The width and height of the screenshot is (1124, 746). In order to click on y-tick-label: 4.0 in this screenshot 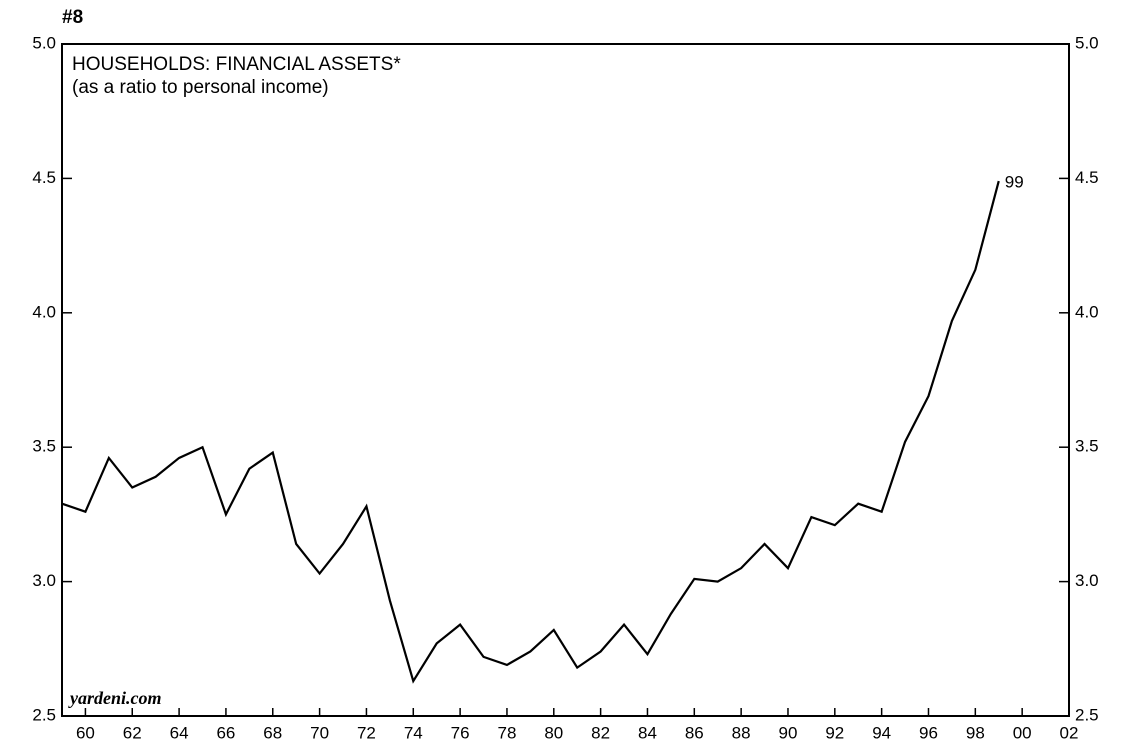, I will do `click(44, 311)`.